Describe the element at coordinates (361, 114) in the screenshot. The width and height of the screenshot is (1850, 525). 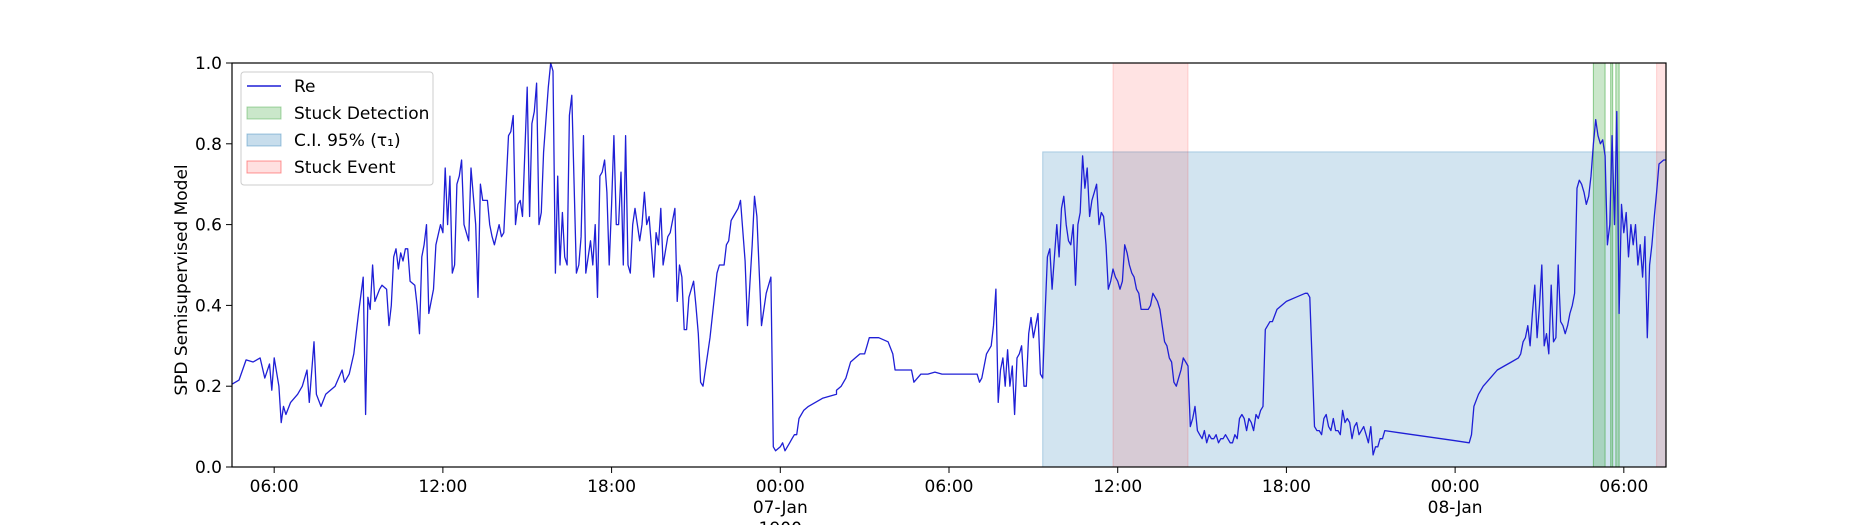
I see `legend-label: Stuck Detection` at that location.